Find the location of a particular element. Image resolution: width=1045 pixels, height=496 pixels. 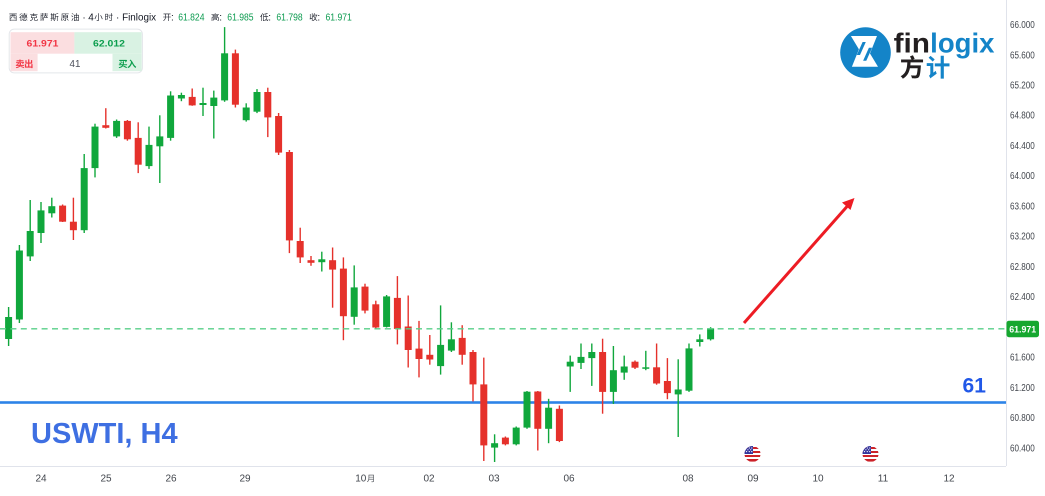

svg-text: logix is located at coordinates (962, 43).